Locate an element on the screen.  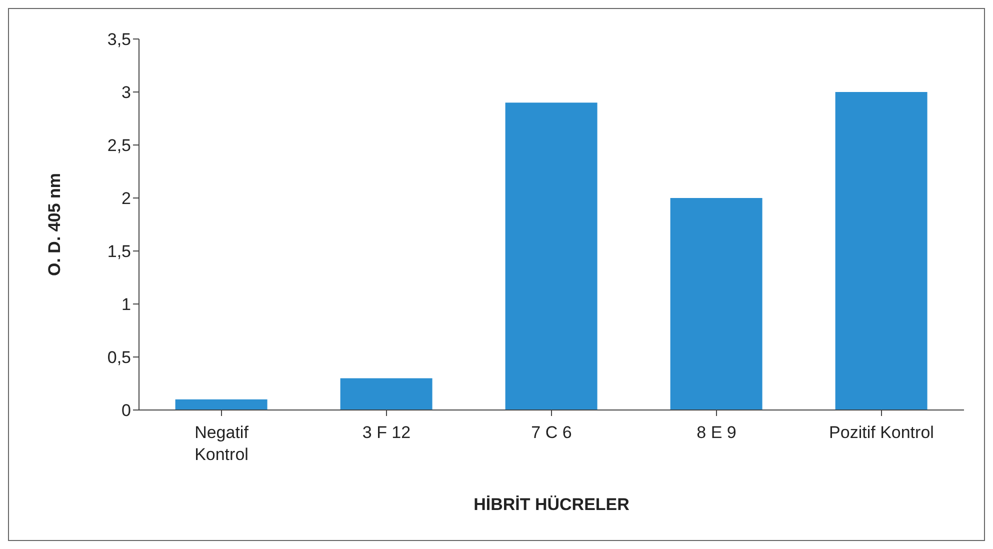
y-axis-title: O. D. 405 nm is located at coordinates (54, 224).